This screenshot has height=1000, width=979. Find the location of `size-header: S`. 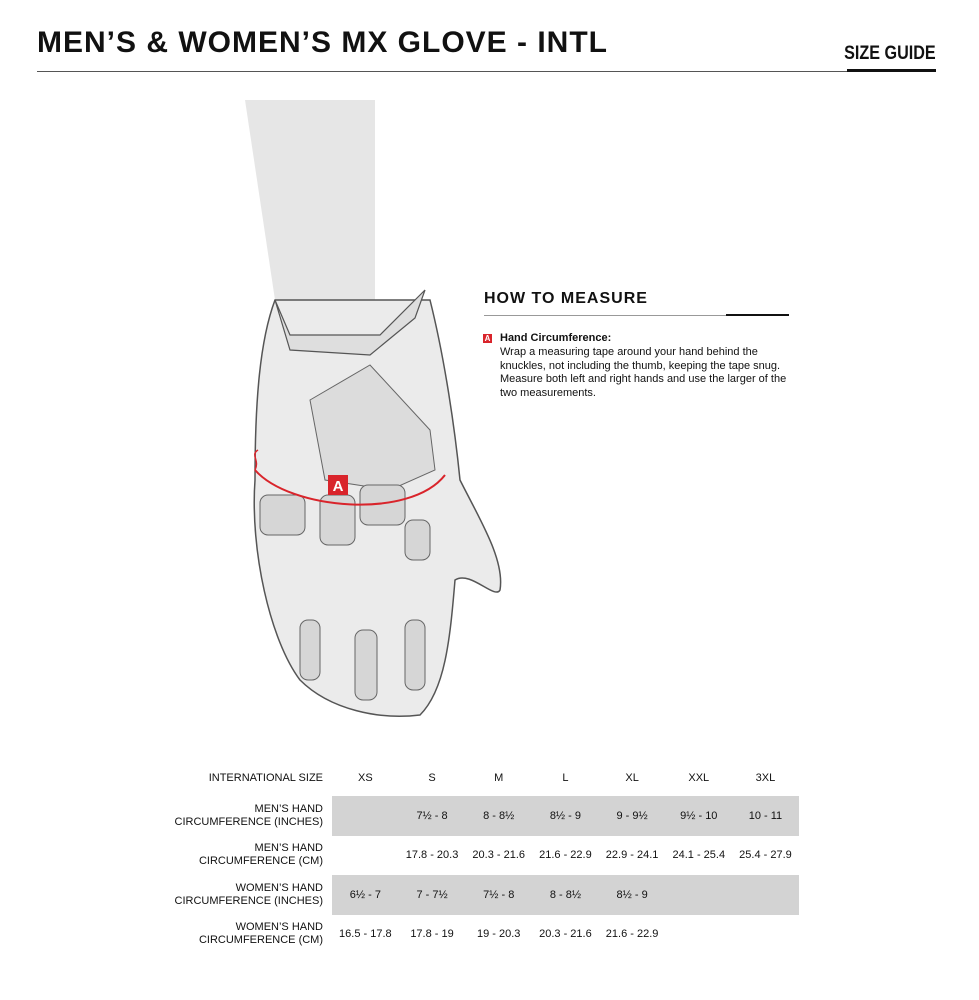

size-header: S is located at coordinates (432, 778).